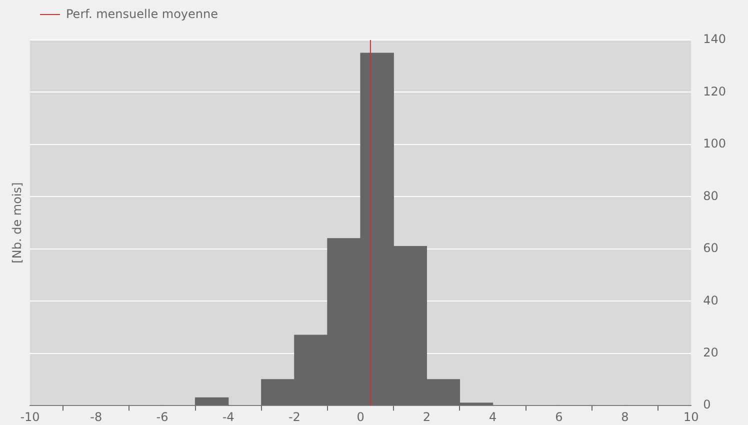 The width and height of the screenshot is (748, 425). I want to click on x-tick-label: -8, so click(96, 417).